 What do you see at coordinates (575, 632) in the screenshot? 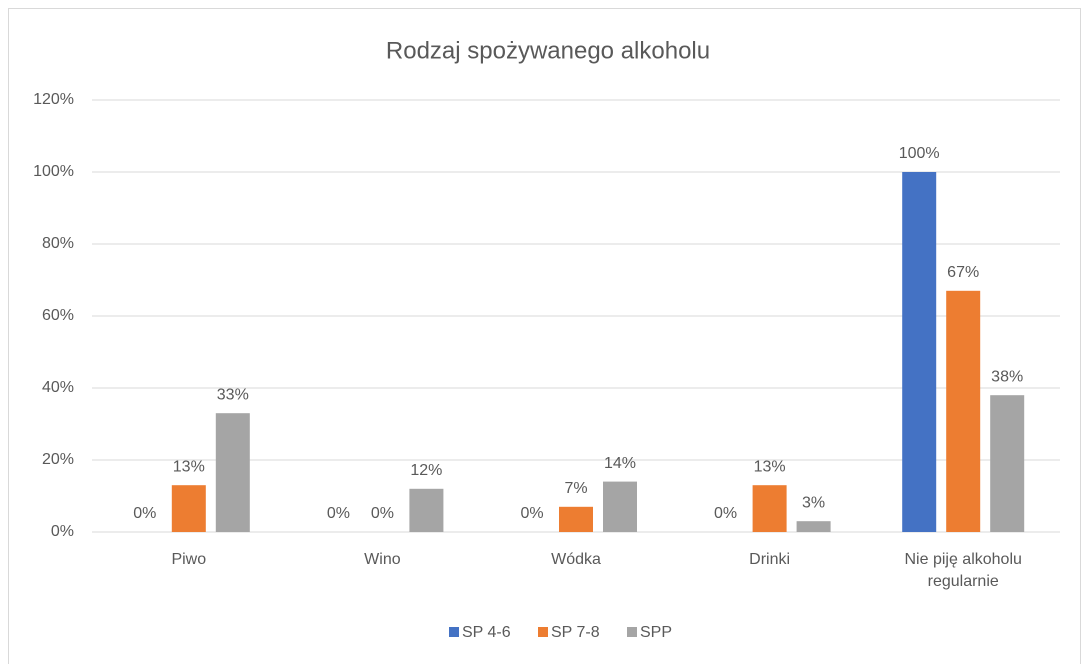
I see `legend-label: SP 7-8` at bounding box center [575, 632].